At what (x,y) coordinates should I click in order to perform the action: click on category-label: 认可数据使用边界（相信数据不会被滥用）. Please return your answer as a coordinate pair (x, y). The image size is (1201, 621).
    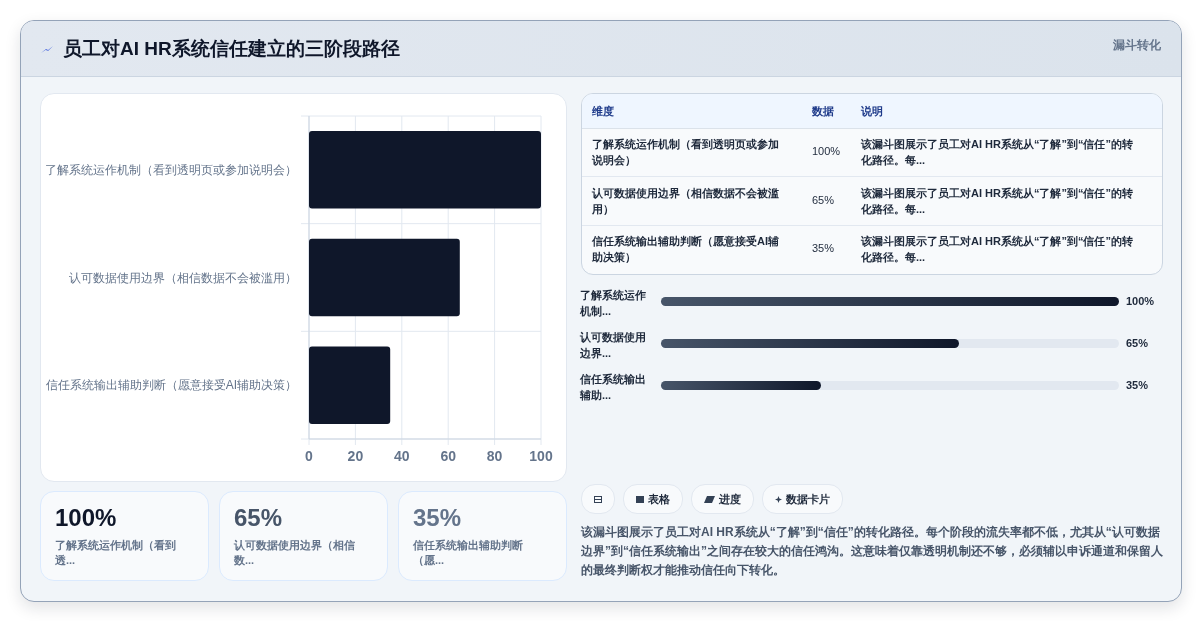
    Looking at the image, I should click on (685, 200).